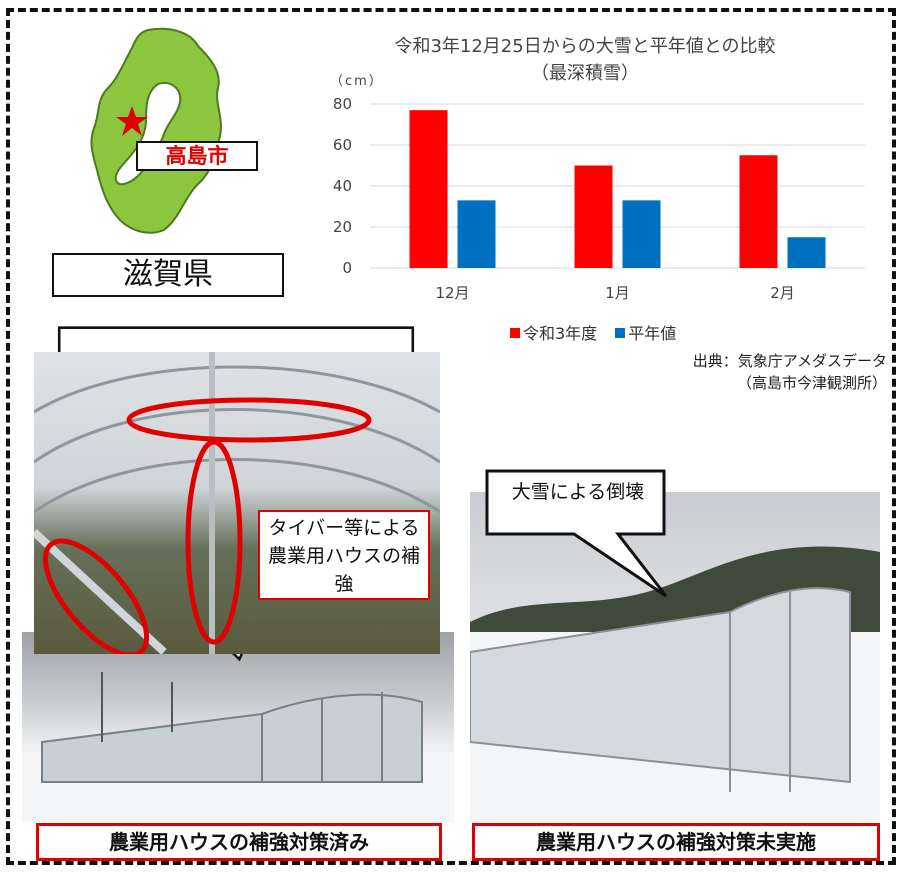 The width and height of the screenshot is (903, 872). Describe the element at coordinates (452, 293) in the screenshot. I see `x-tick-label: 12月` at that location.